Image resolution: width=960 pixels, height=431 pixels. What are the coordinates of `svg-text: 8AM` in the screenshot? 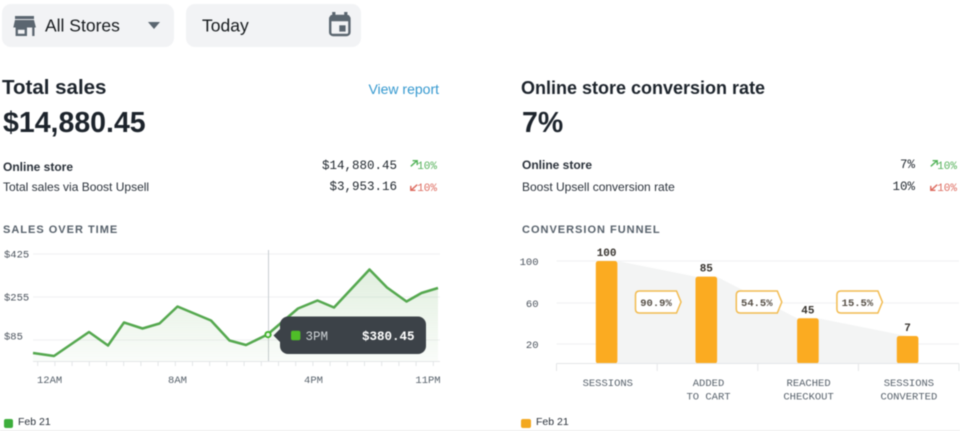 It's located at (177, 381).